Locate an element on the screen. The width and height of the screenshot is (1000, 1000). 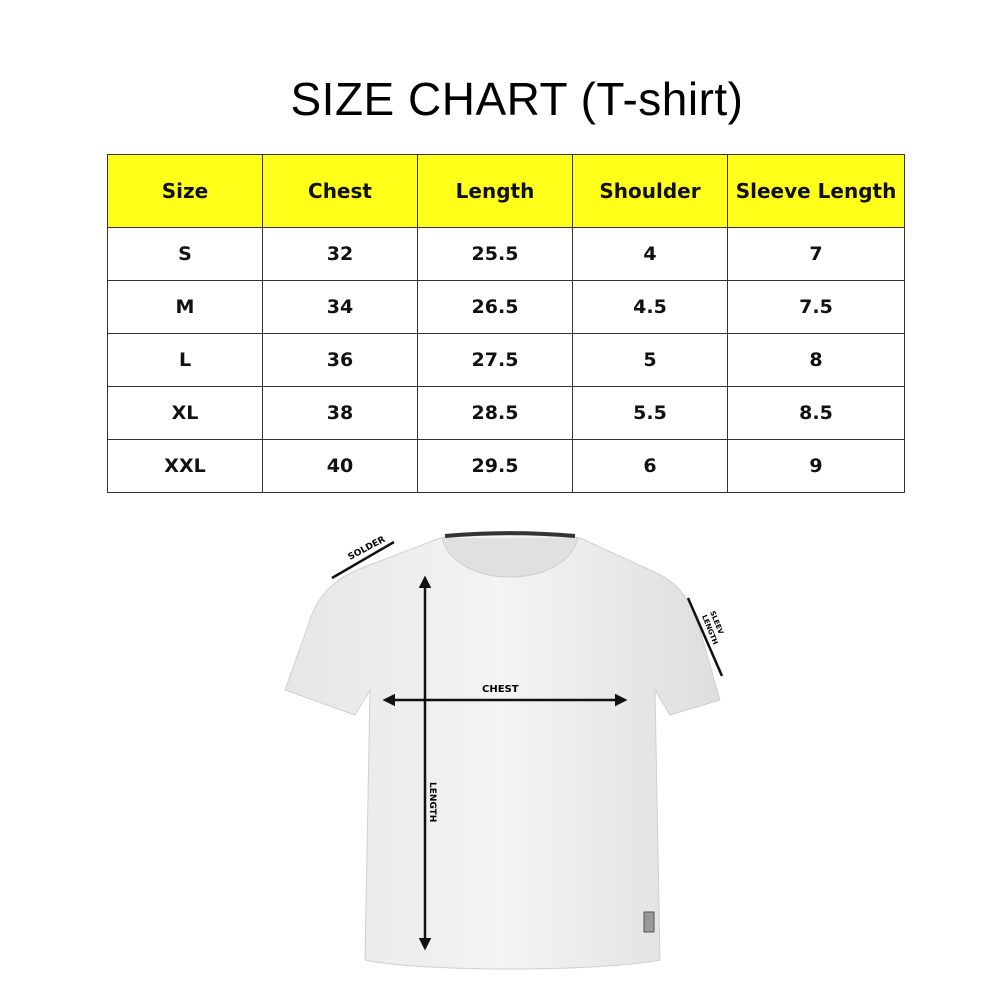
chest-label: CHEST is located at coordinates (500, 689).